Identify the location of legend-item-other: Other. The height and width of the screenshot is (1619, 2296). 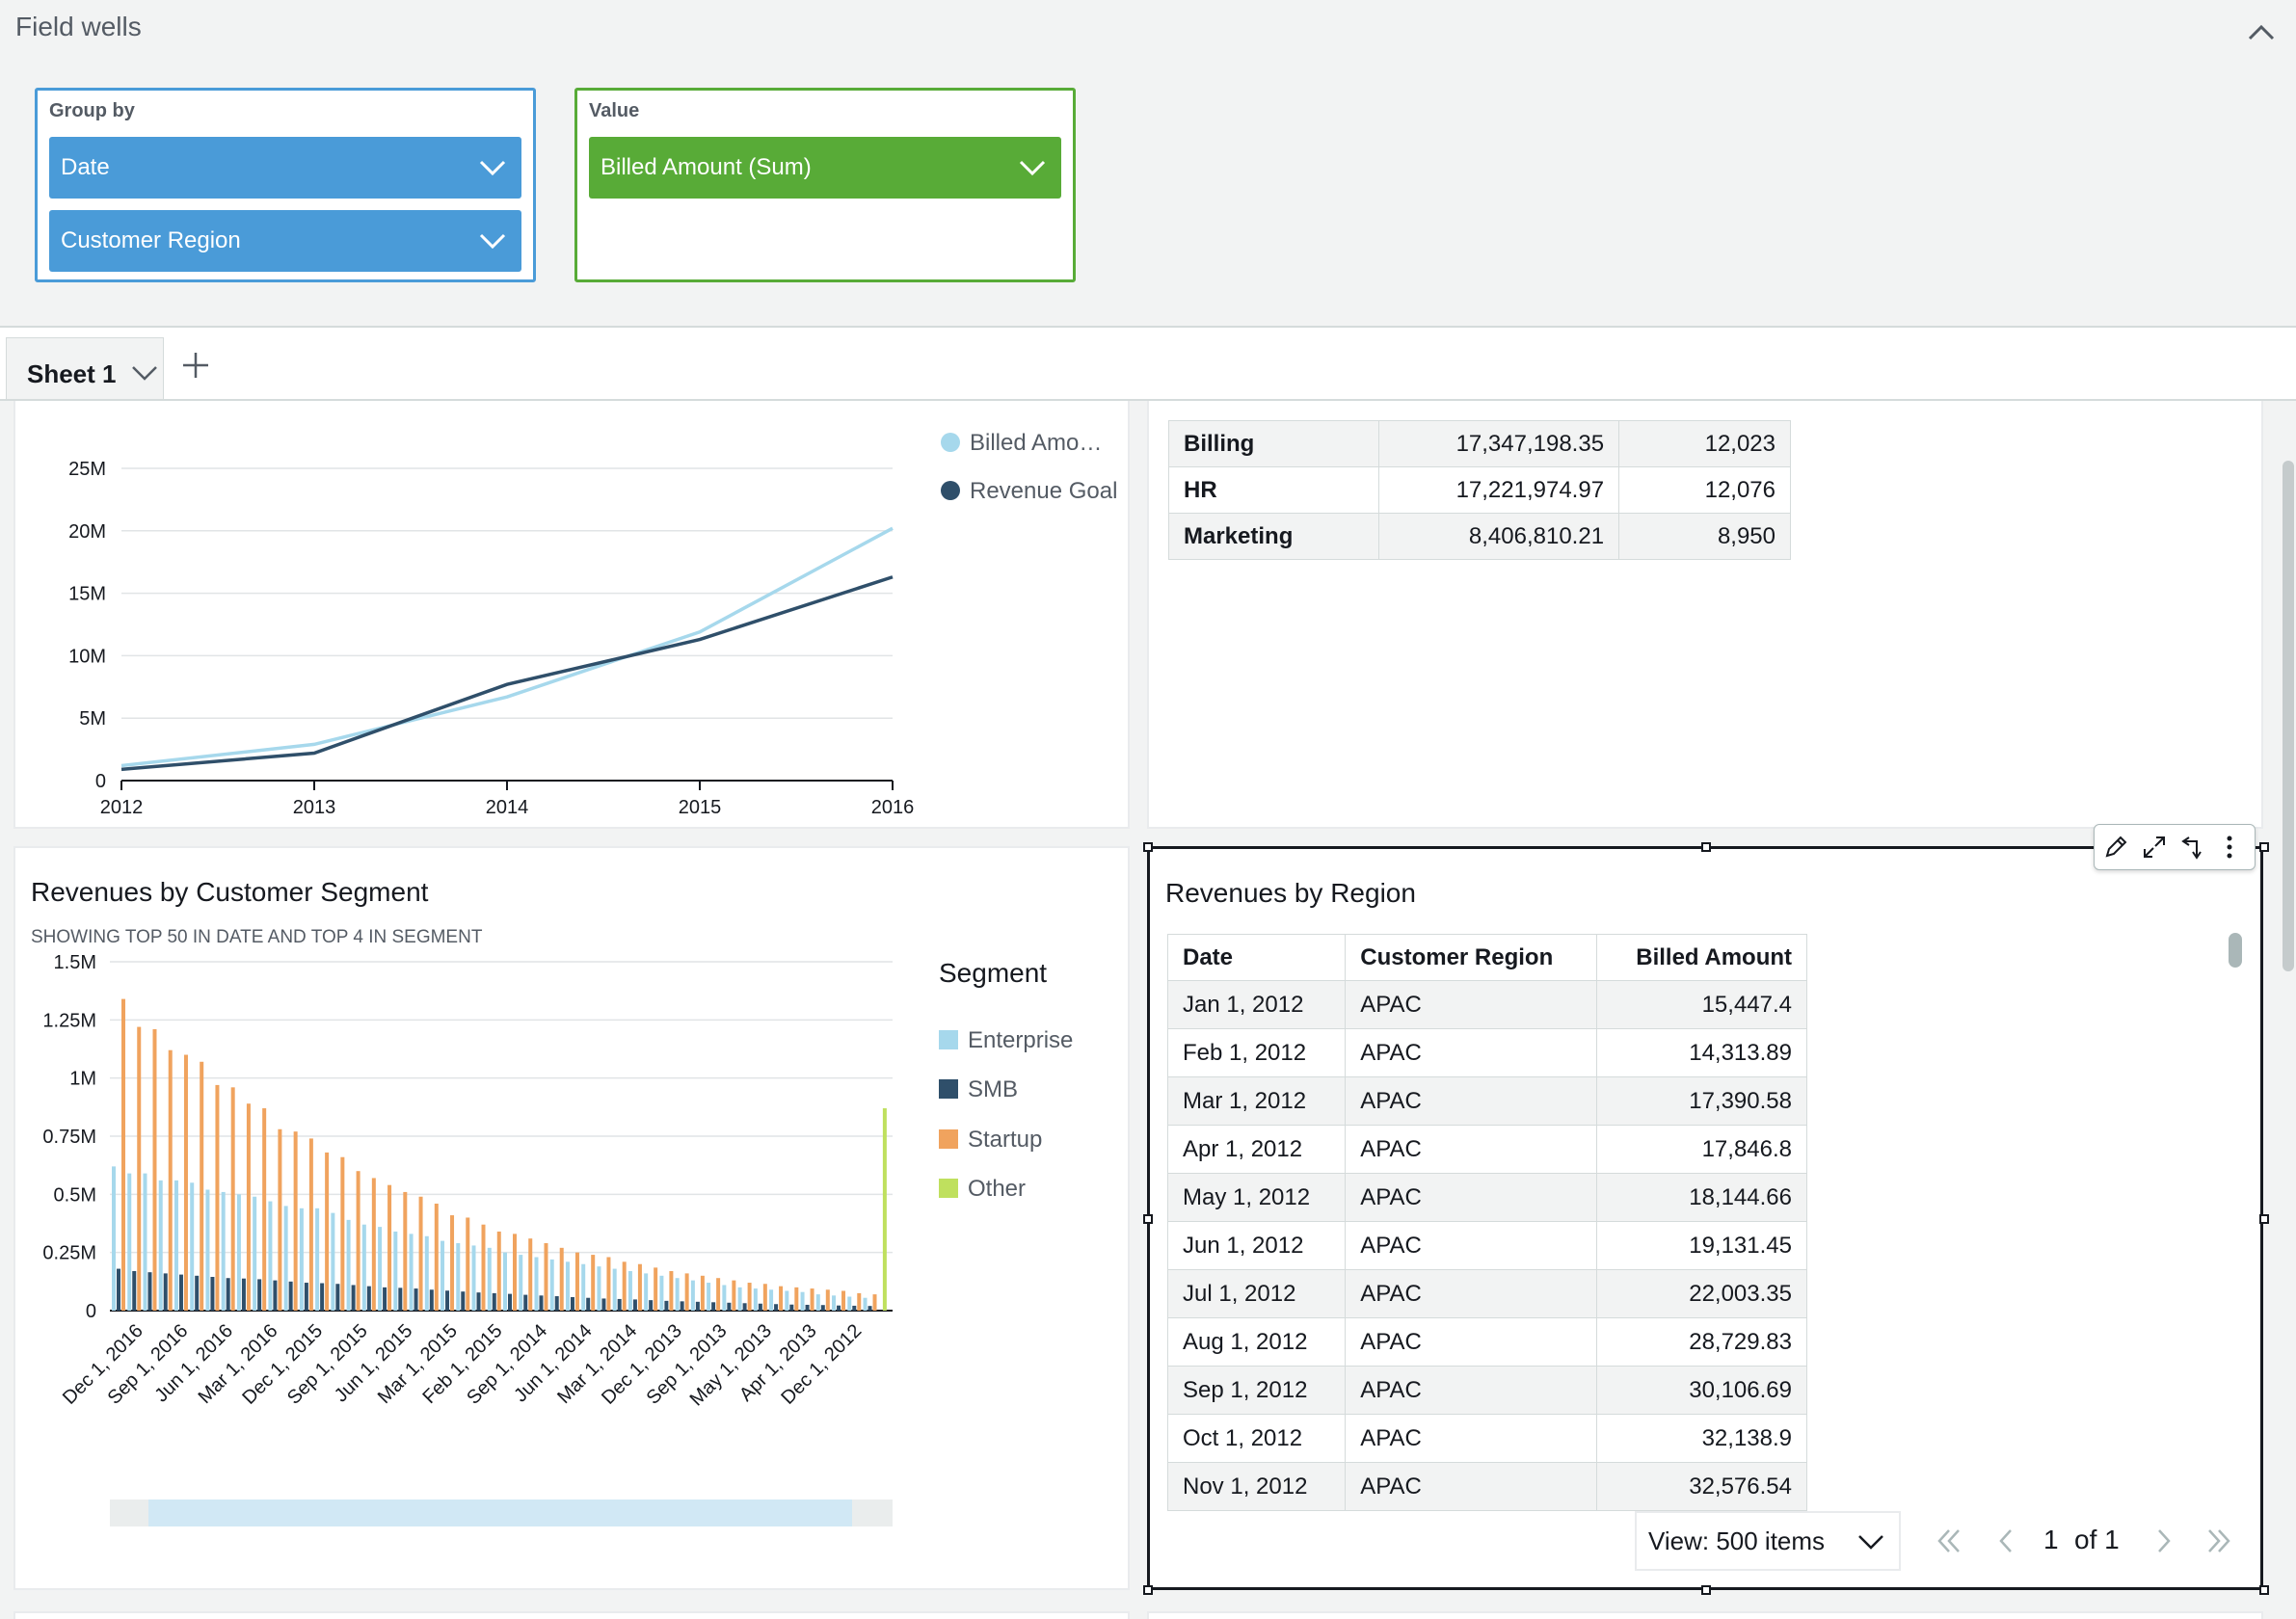
(982, 1189).